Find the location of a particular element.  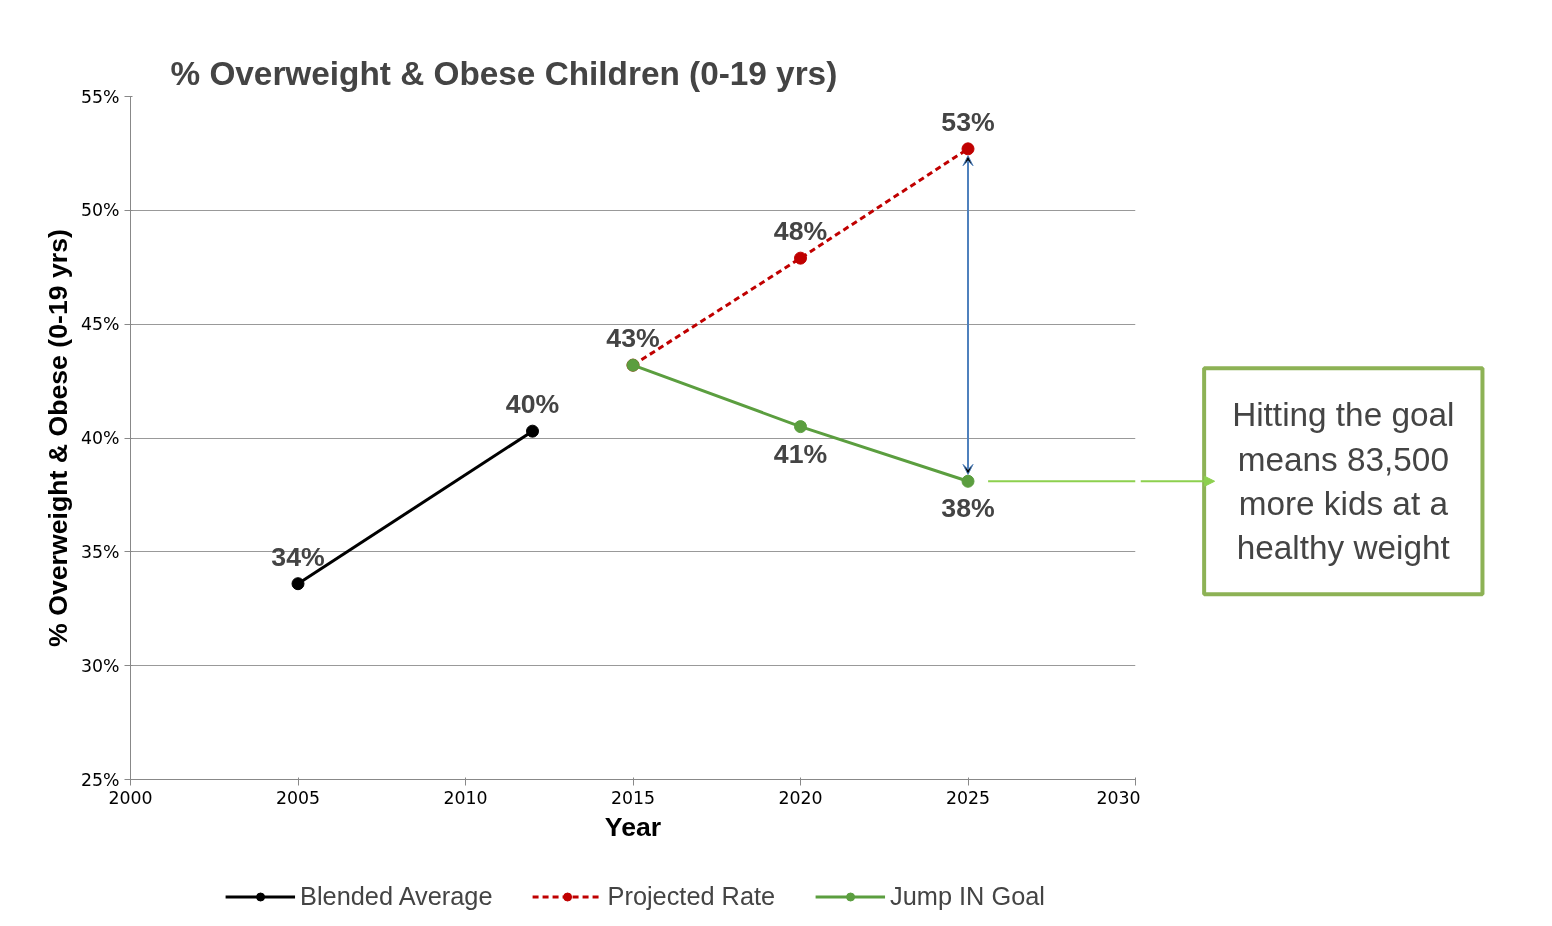

x-tick-label: 2015 is located at coordinates (633, 797).